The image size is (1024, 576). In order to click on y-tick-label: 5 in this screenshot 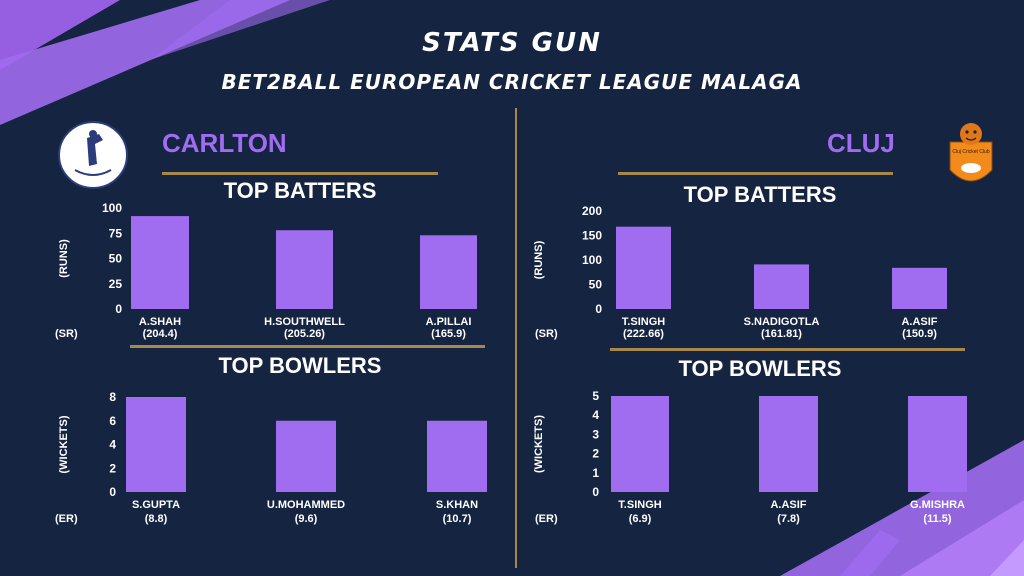, I will do `click(595, 396)`.